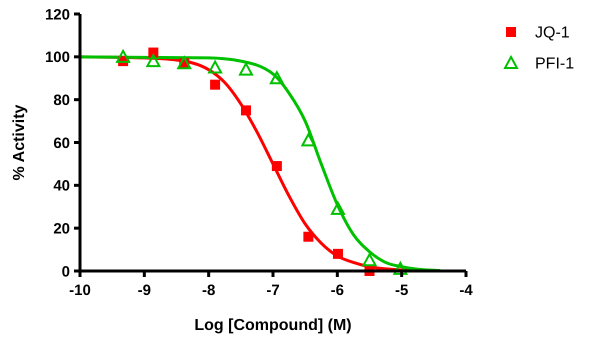  I want to click on x-tick-label: -8, so click(209, 290).